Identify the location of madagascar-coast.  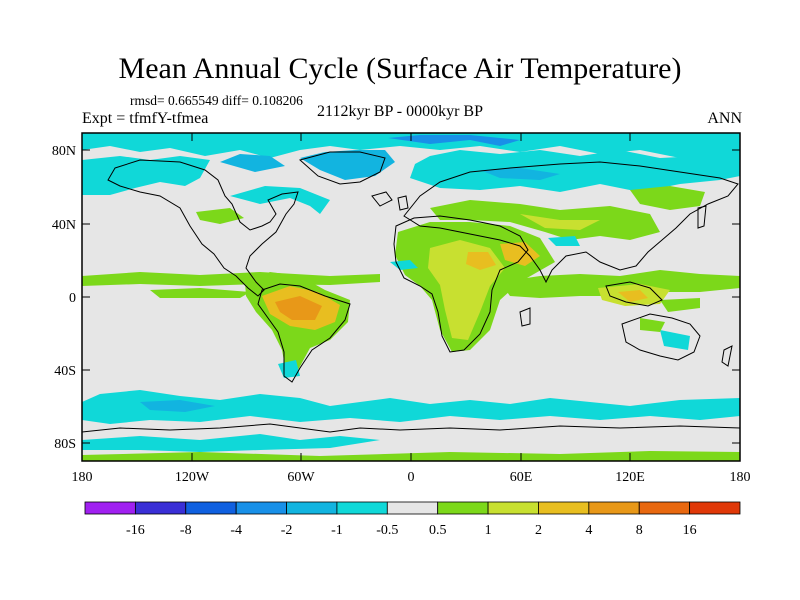
(525, 317).